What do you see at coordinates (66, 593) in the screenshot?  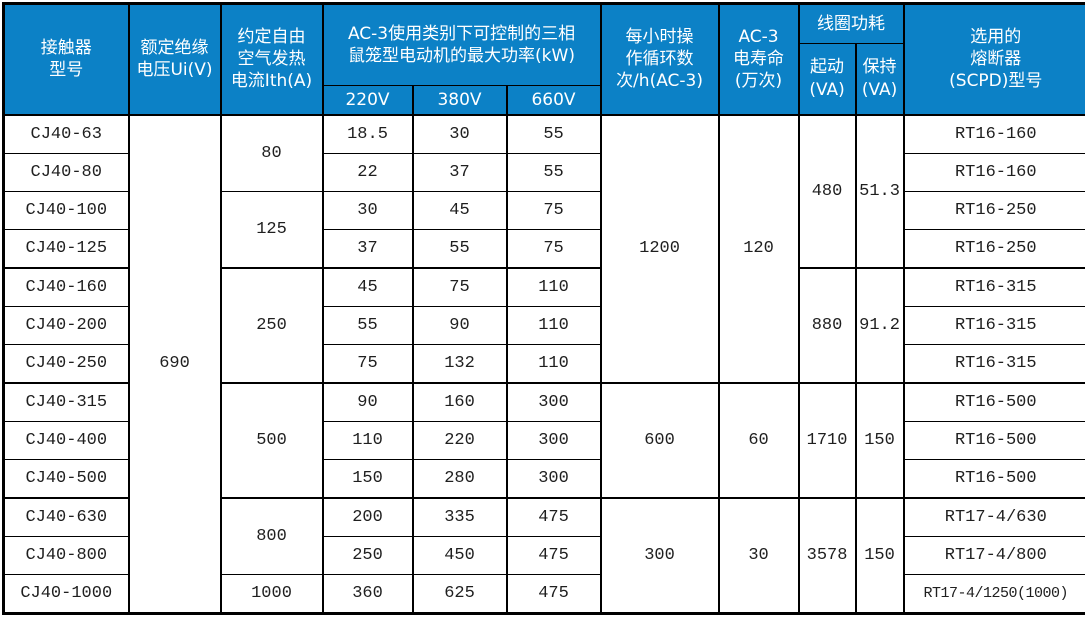 I see `cell-model: CJ40-1000` at bounding box center [66, 593].